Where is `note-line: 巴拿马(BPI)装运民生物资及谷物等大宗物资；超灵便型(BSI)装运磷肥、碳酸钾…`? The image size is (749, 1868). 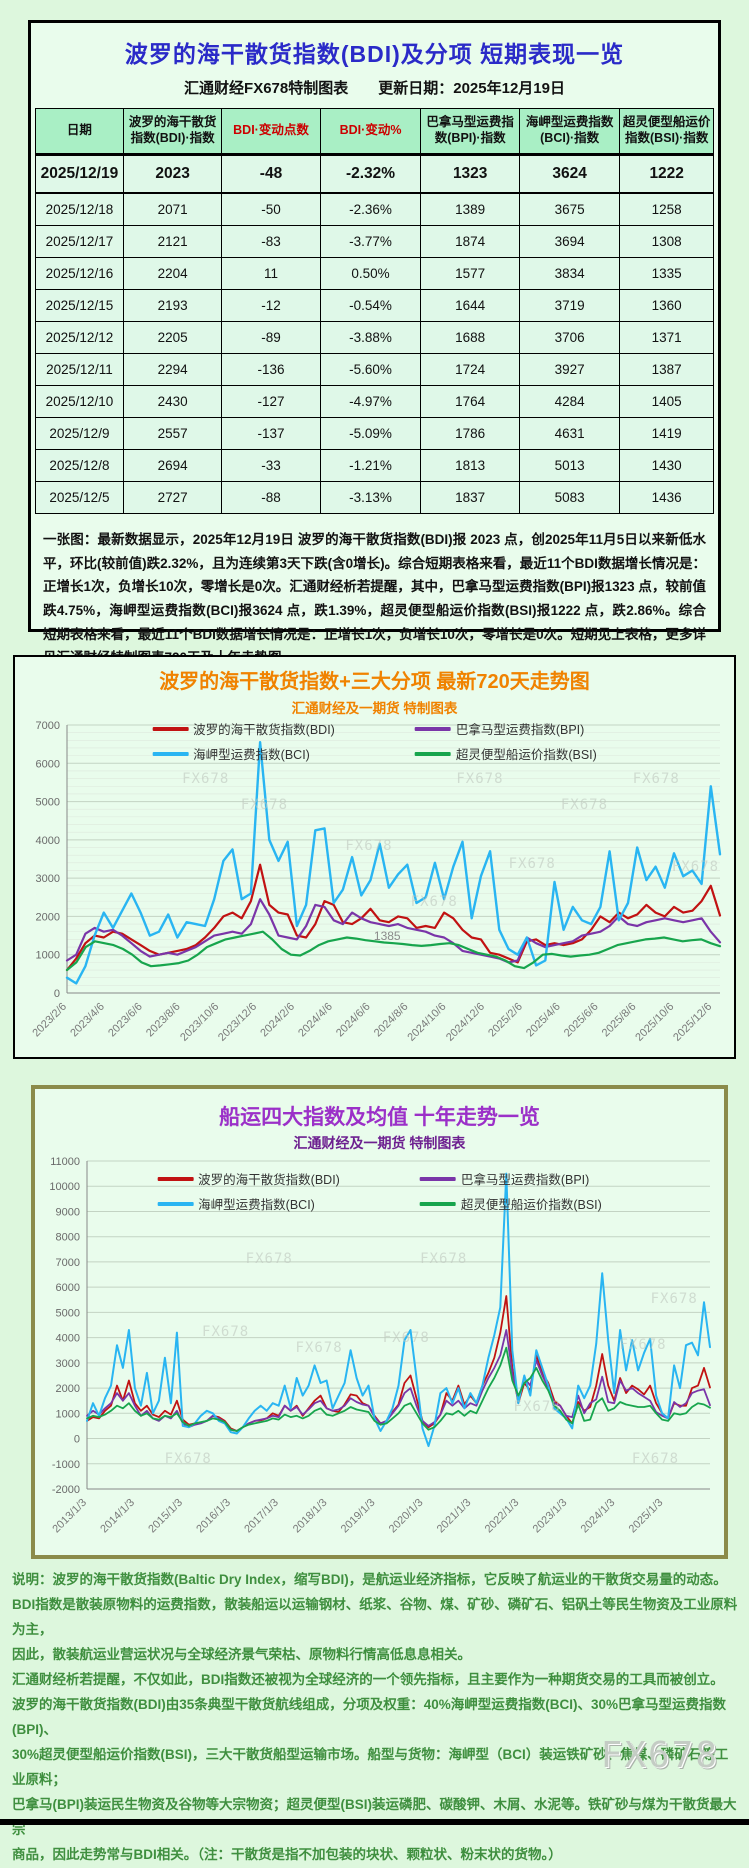
note-line: 巴拿马(BPI)装运民生物资及谷物等大宗物资；超灵便型(BSI)装运磷肥、碳酸钾… is located at coordinates (374, 1816).